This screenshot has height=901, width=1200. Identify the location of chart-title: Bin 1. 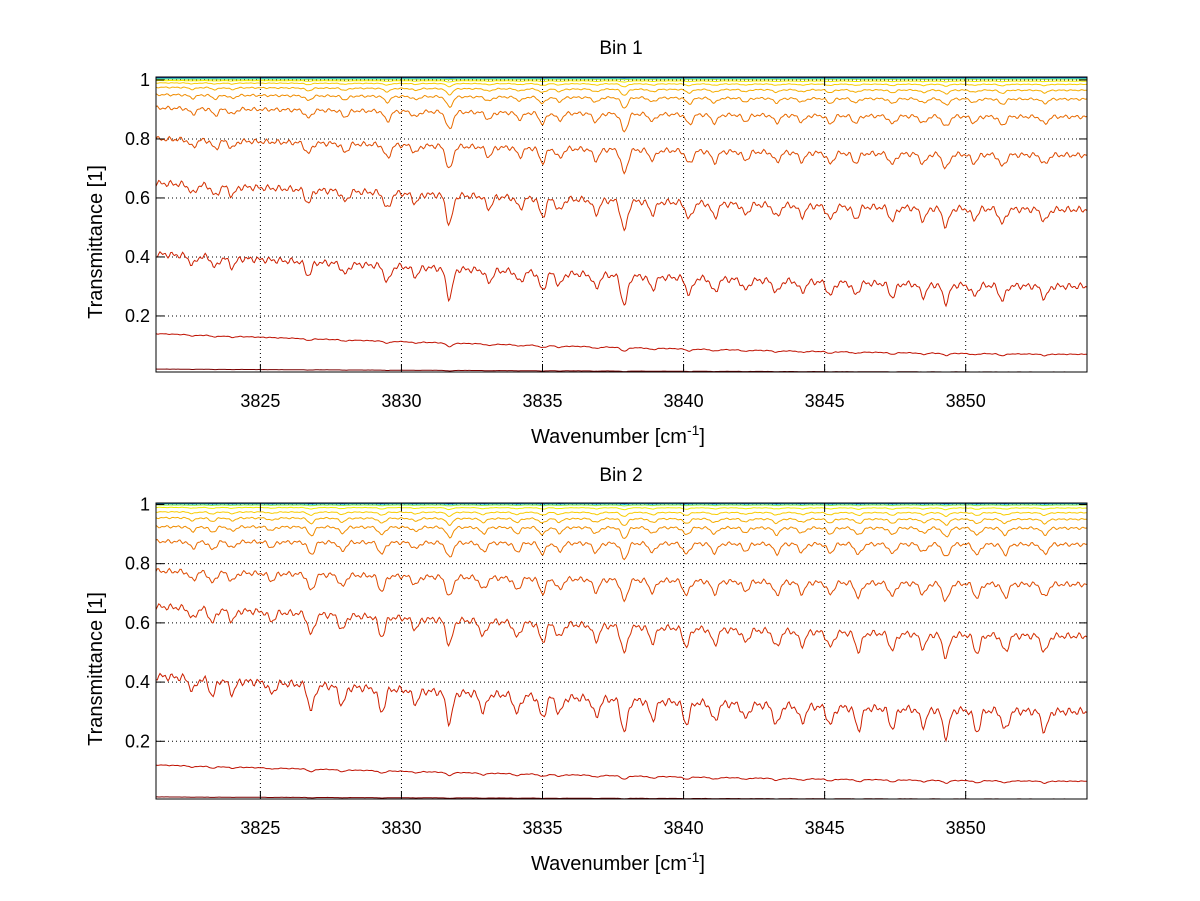
(620, 48).